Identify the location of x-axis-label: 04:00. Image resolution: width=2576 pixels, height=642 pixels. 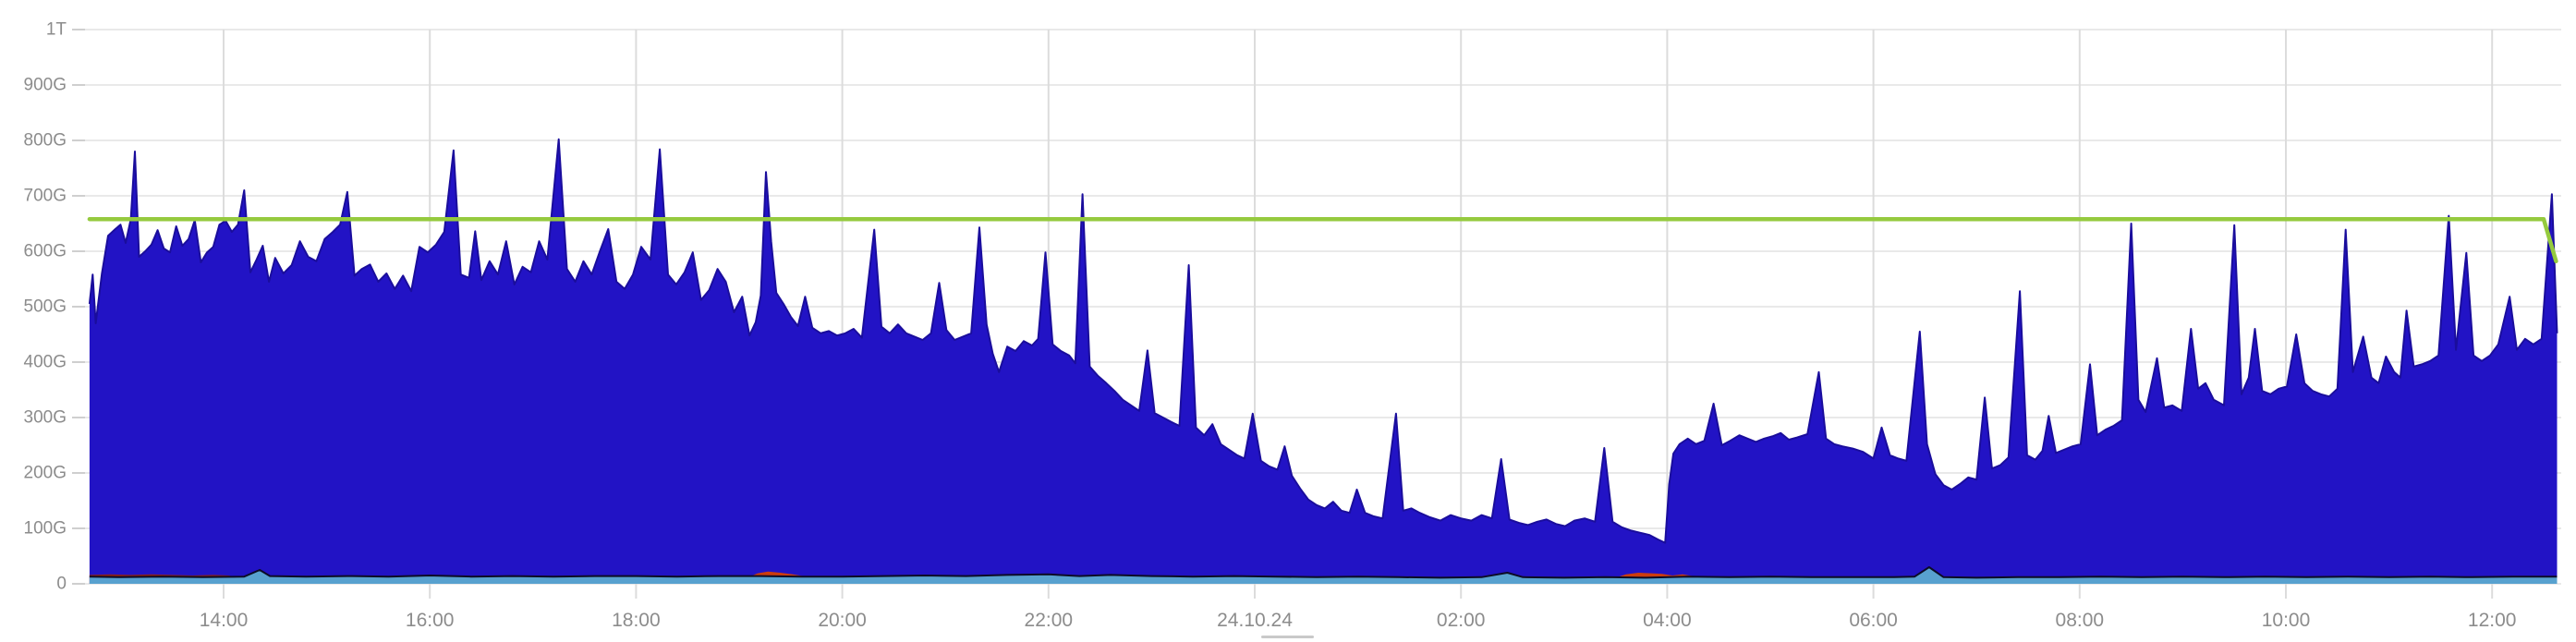
(1667, 620).